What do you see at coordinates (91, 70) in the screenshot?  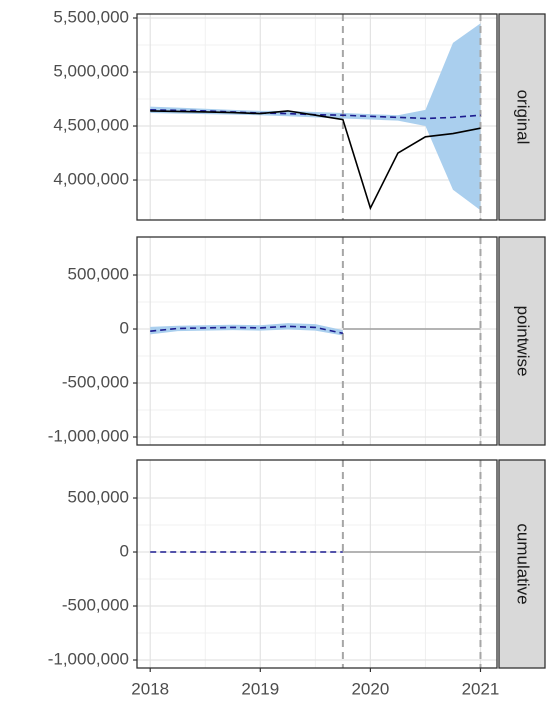 I see `y-tick-label: 5,000,000` at bounding box center [91, 70].